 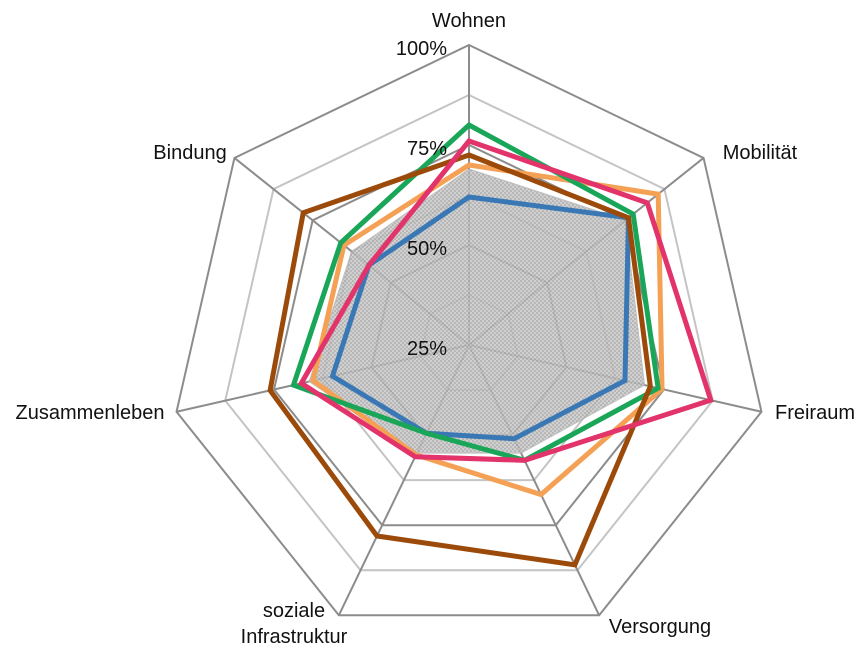 I want to click on series-line, so click(x=480, y=318).